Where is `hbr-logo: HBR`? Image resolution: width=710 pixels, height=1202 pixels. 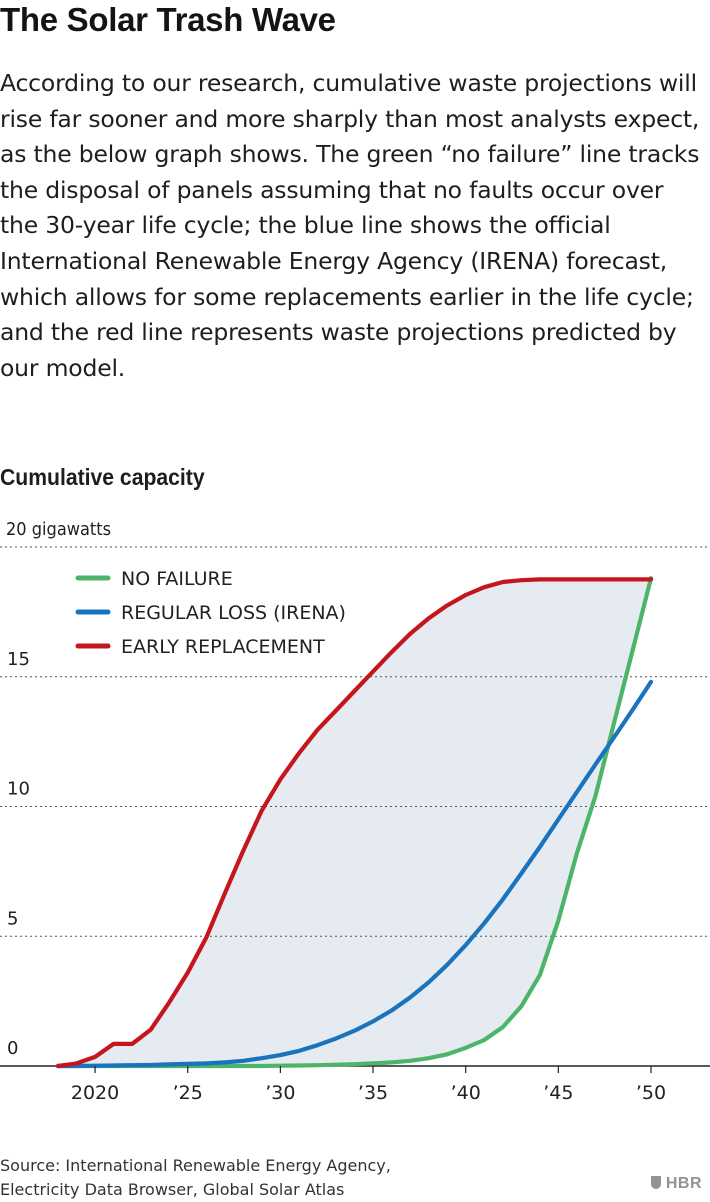
hbr-logo: HBR is located at coordinates (676, 1184).